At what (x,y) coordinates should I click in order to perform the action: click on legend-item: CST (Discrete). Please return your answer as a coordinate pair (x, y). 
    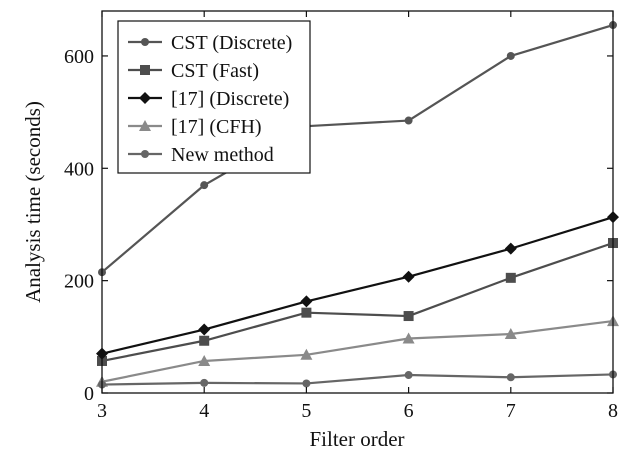
    Looking at the image, I should click on (210, 43).